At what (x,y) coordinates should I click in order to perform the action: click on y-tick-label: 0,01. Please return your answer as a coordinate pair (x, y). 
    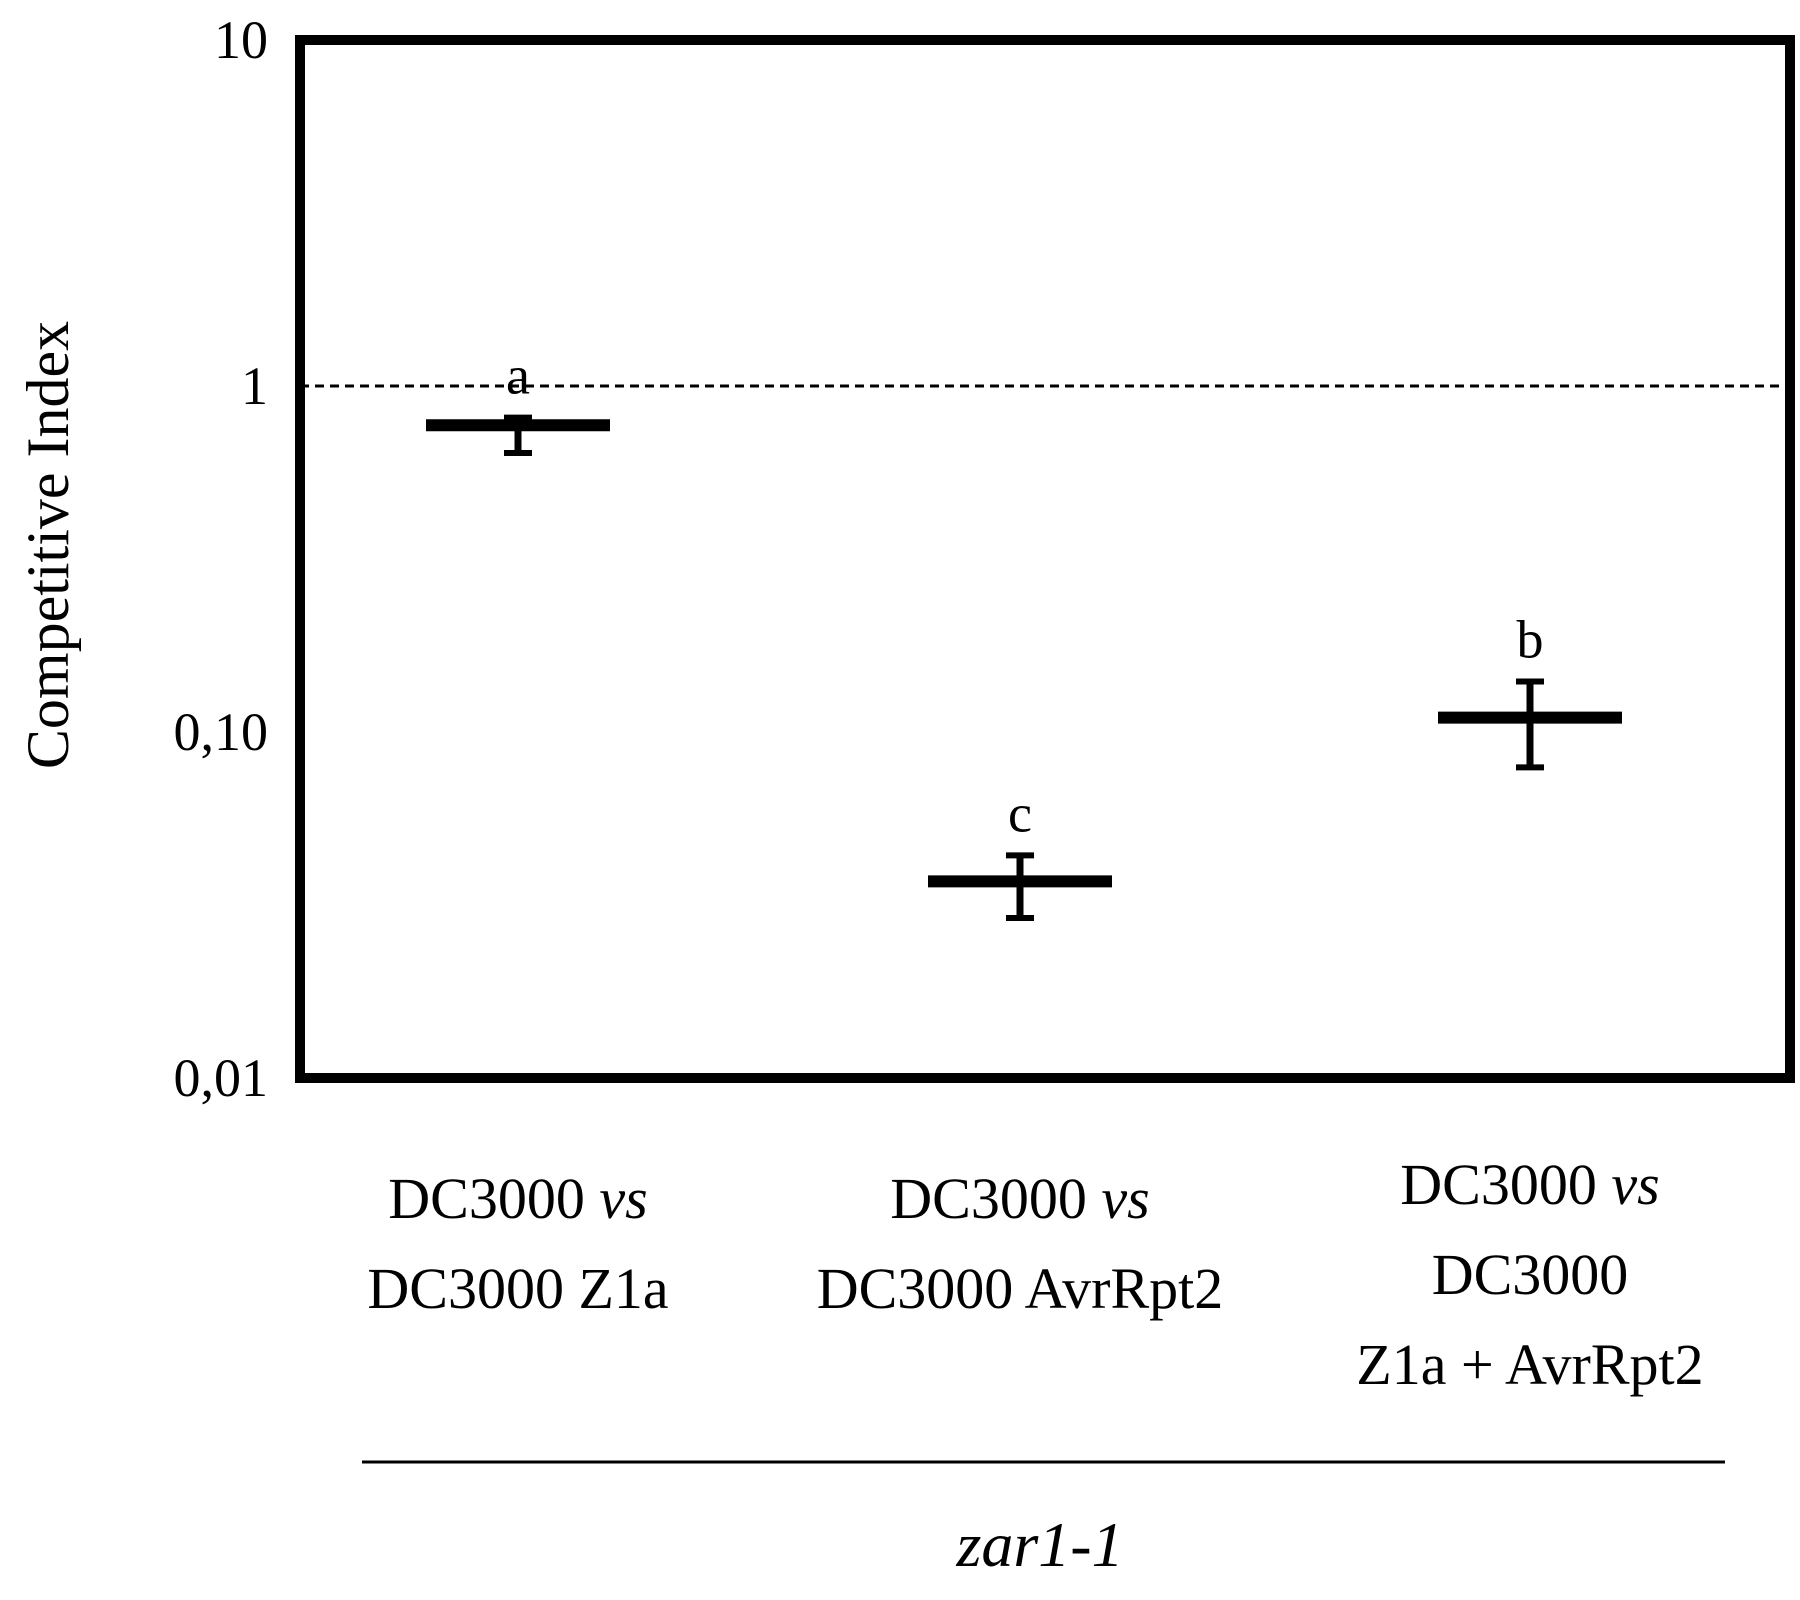
    Looking at the image, I should click on (221, 1078).